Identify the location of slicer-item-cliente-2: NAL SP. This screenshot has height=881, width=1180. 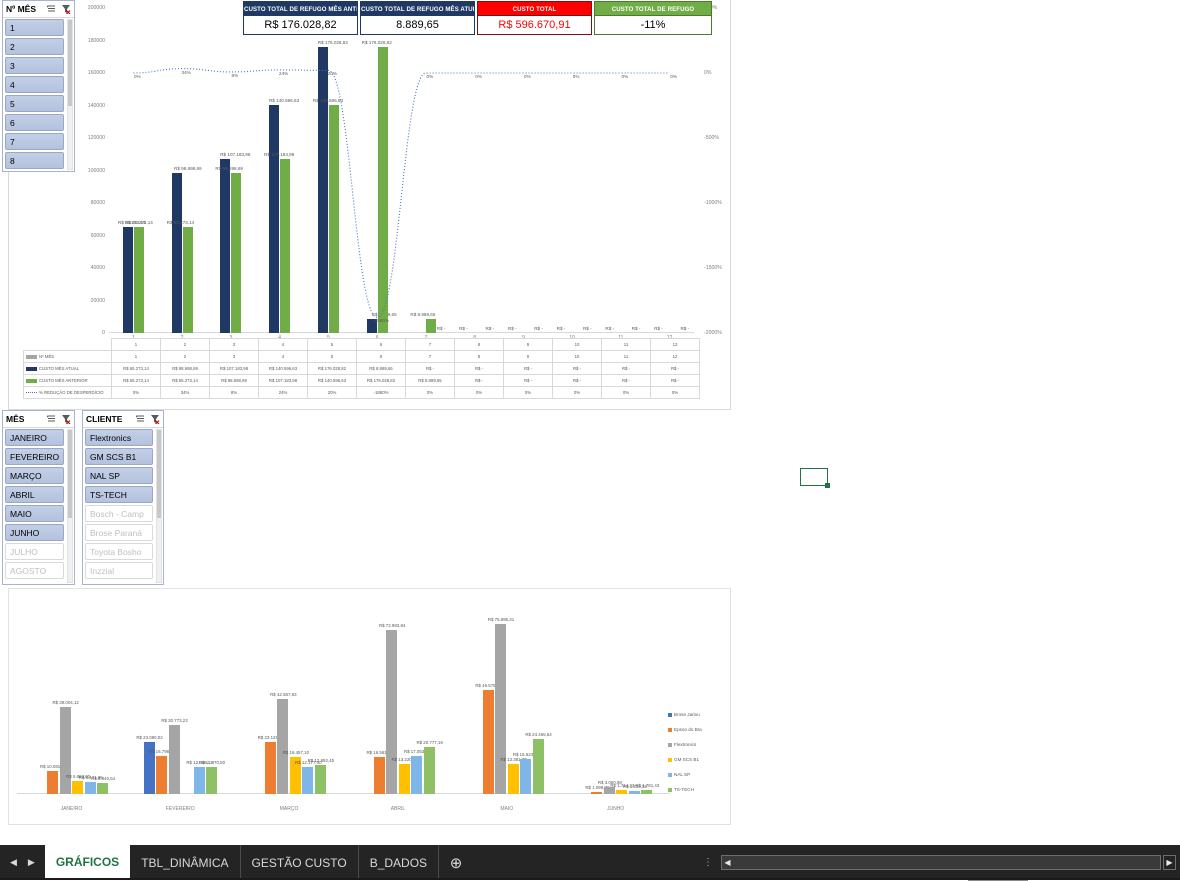
(119, 475).